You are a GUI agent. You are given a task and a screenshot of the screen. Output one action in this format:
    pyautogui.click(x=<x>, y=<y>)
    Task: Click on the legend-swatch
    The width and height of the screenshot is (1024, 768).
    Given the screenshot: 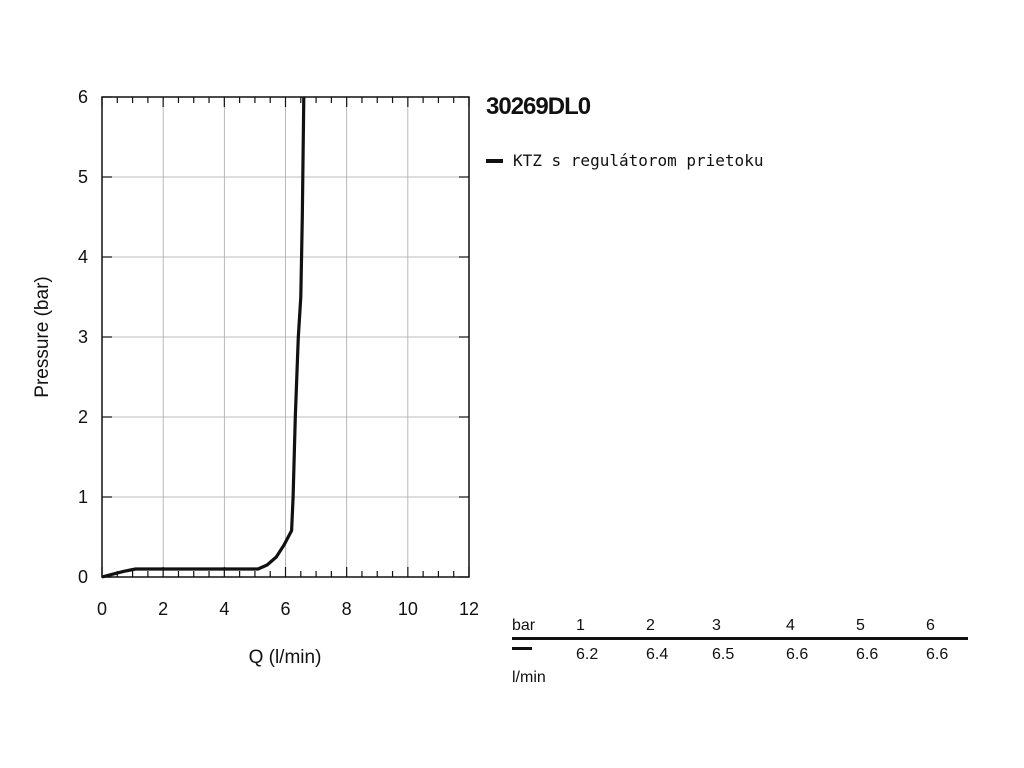 What is the action you would take?
    pyautogui.click(x=494, y=160)
    